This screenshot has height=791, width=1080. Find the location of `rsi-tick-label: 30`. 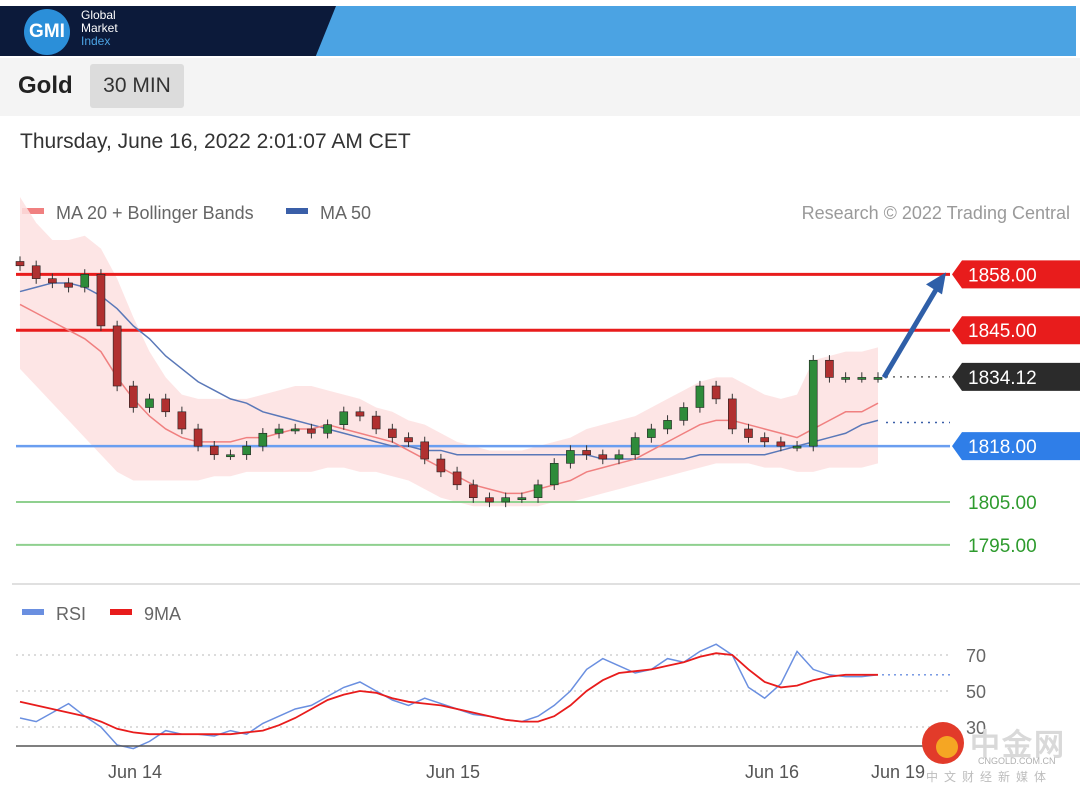

rsi-tick-label: 30 is located at coordinates (976, 728).